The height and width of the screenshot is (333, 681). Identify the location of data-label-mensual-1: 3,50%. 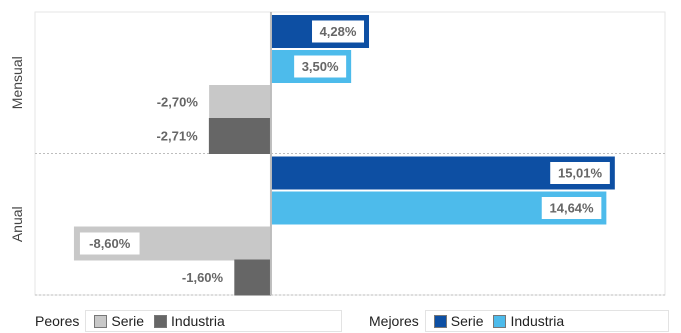
(320, 66).